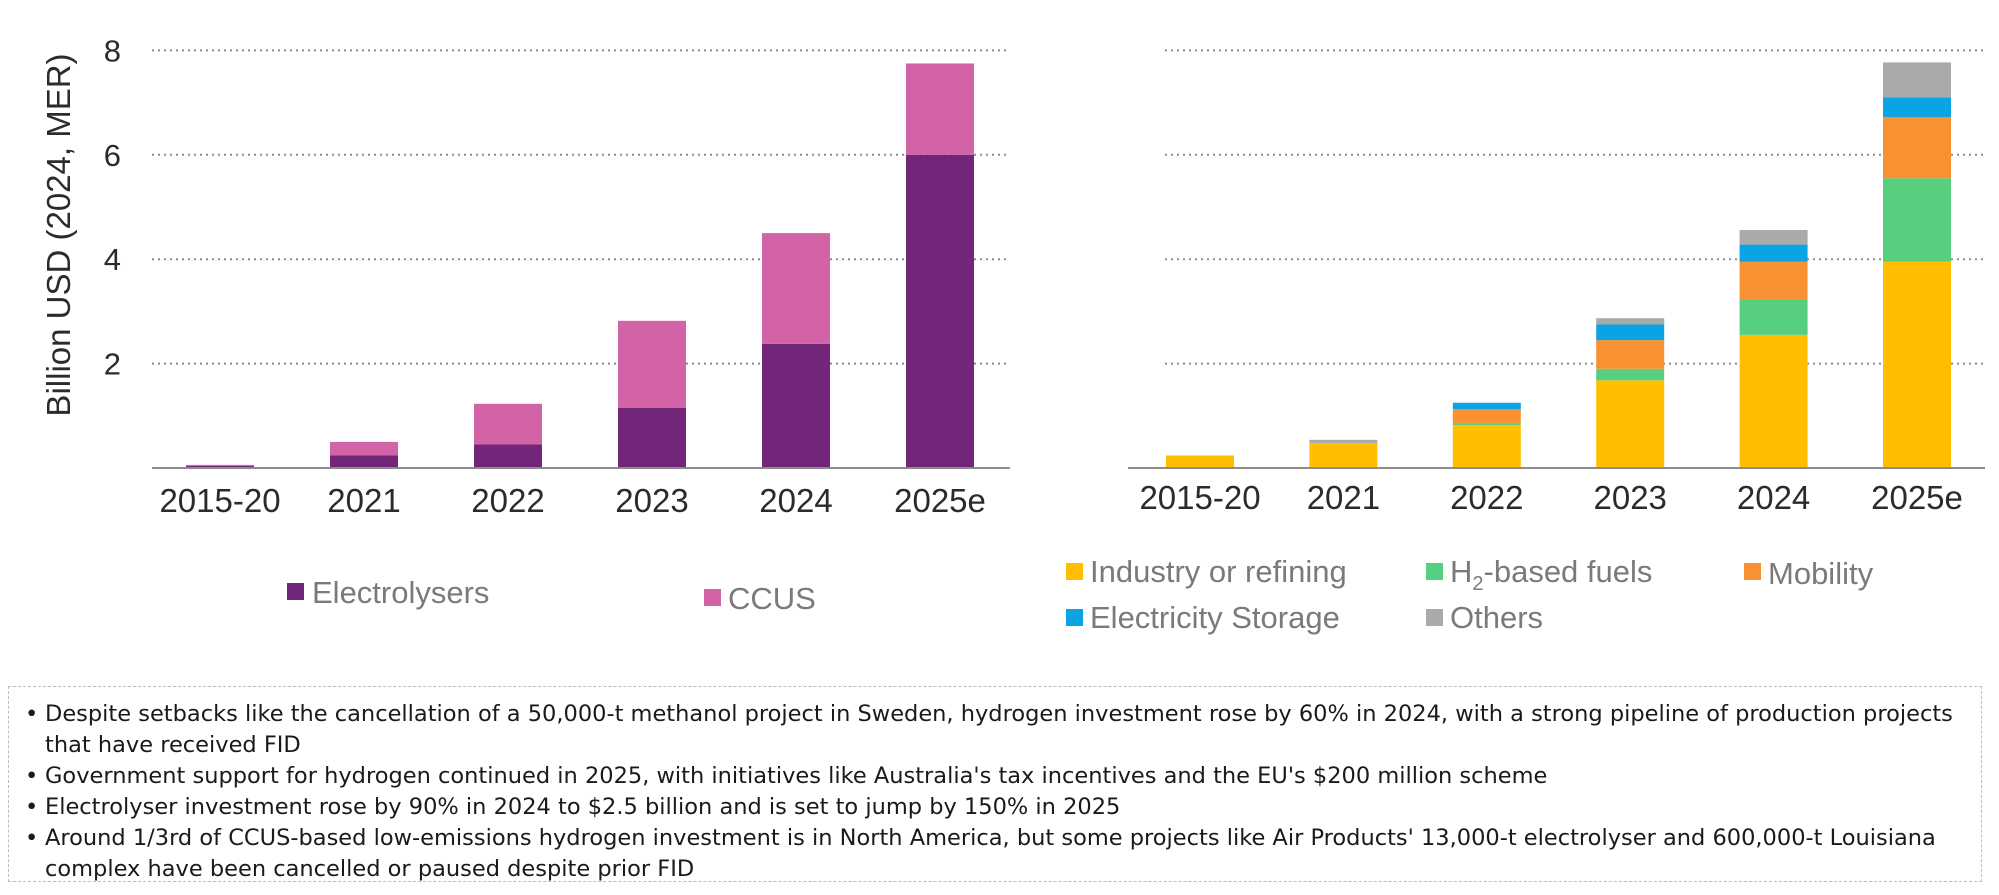  Describe the element at coordinates (1551, 574) in the screenshot. I see `legend-label-h2-based-fuels: H2-based fuels` at that location.